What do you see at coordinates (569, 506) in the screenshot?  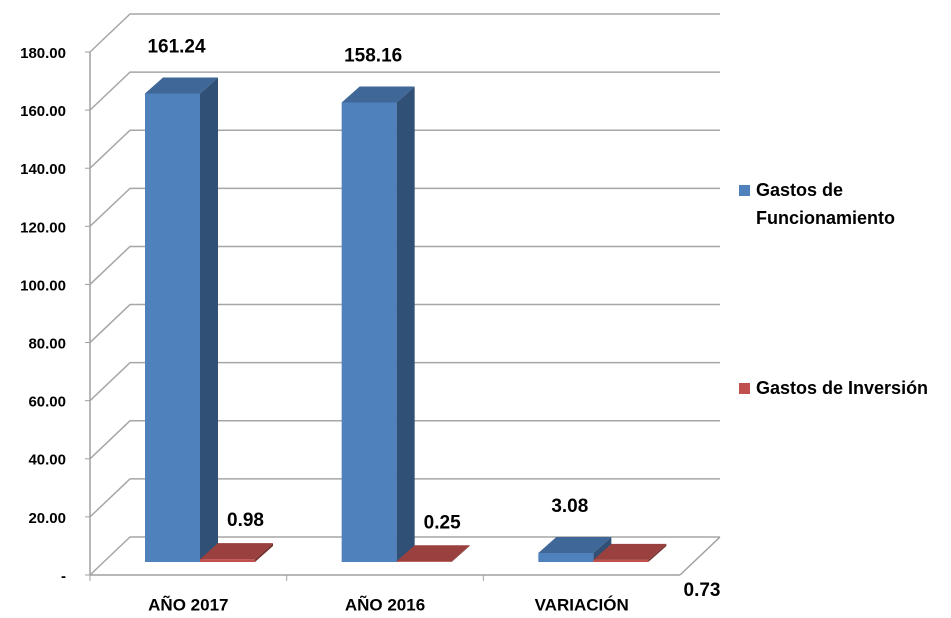 I see `data-label: 3.08` at bounding box center [569, 506].